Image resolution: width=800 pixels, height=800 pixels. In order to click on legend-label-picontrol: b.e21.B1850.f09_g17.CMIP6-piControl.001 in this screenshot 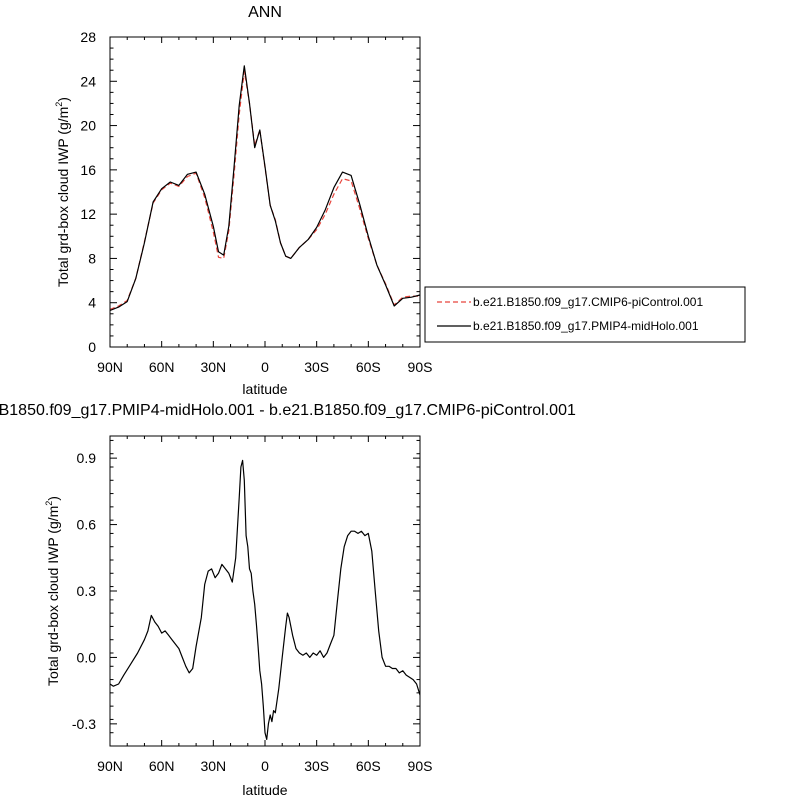, I will do `click(588, 302)`.